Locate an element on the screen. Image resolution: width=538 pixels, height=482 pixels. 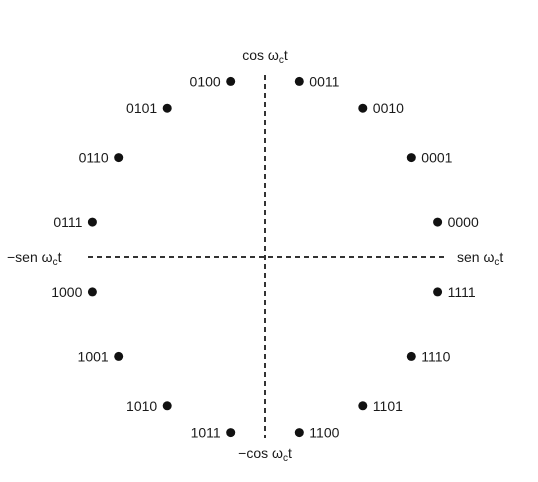
constellation-code-label: 0100 is located at coordinates (205, 81).